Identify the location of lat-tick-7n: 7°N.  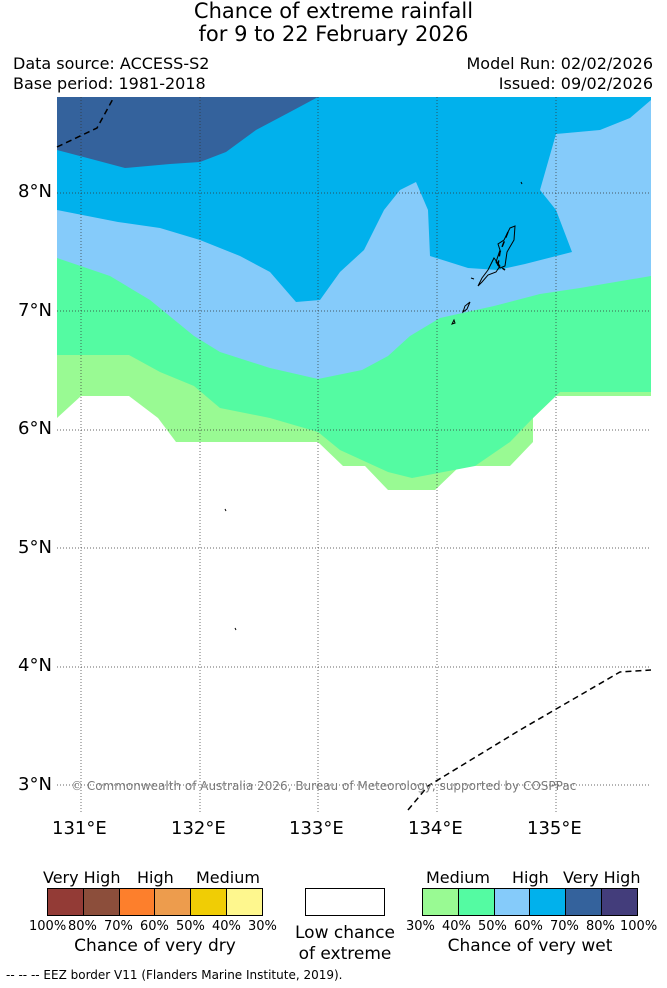
(35, 310).